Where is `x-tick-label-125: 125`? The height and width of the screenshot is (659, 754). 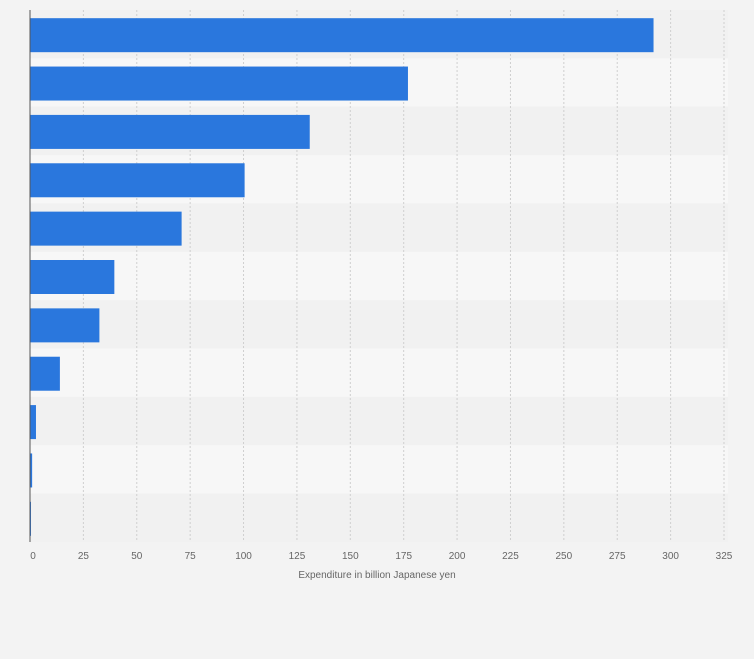
x-tick-label-125: 125 is located at coordinates (297, 556).